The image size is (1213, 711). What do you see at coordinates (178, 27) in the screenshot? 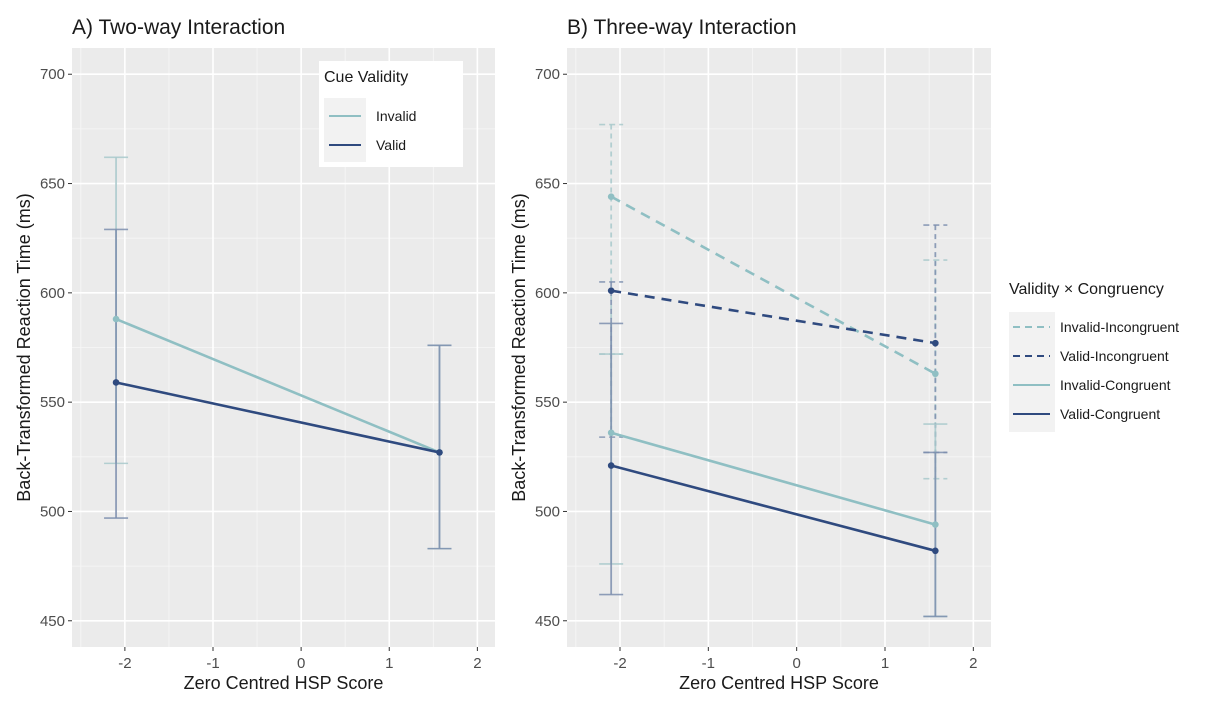
I see `chart-title: A) Two-way Interaction` at bounding box center [178, 27].